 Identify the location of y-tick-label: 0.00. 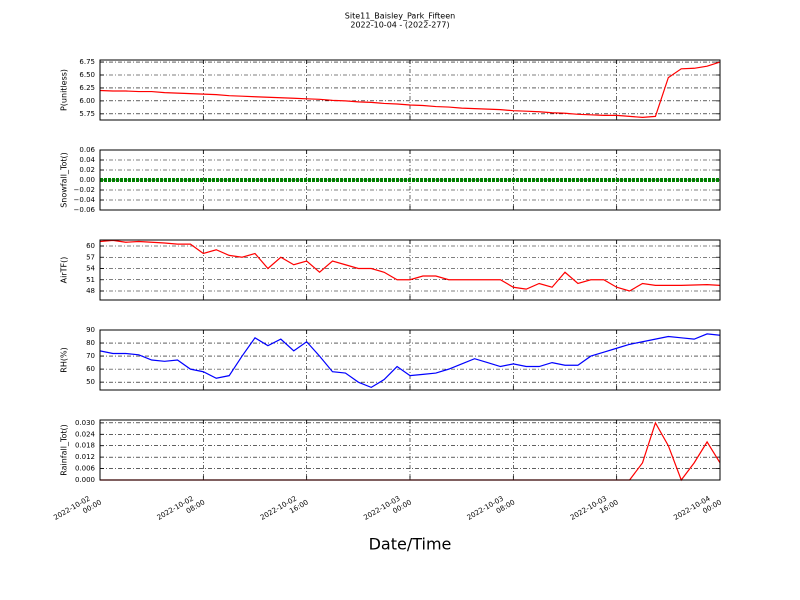
(87, 180).